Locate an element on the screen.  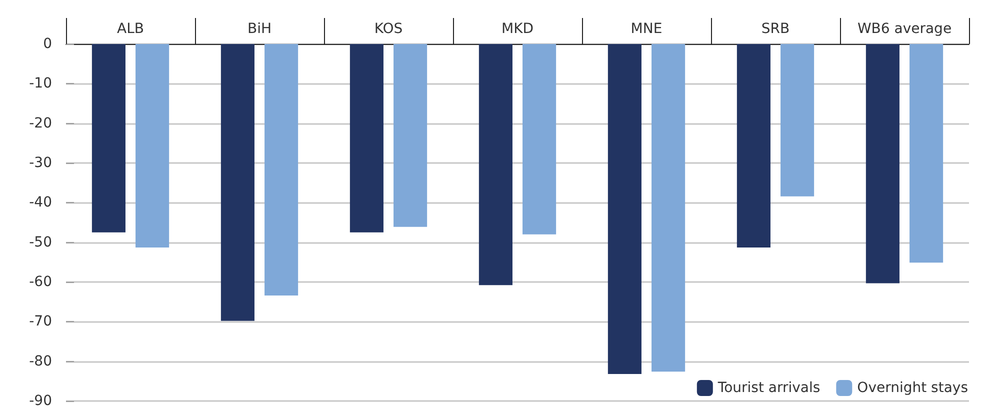
x-tick-label: SRB is located at coordinates (775, 29).